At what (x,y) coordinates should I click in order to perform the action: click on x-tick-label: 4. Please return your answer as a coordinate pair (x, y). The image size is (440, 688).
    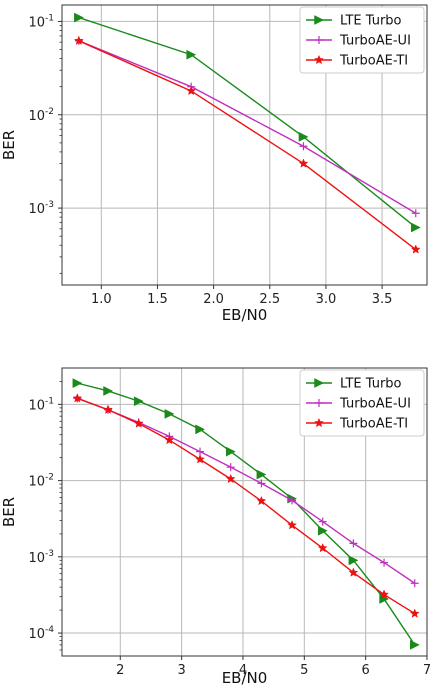
    Looking at the image, I should click on (243, 670).